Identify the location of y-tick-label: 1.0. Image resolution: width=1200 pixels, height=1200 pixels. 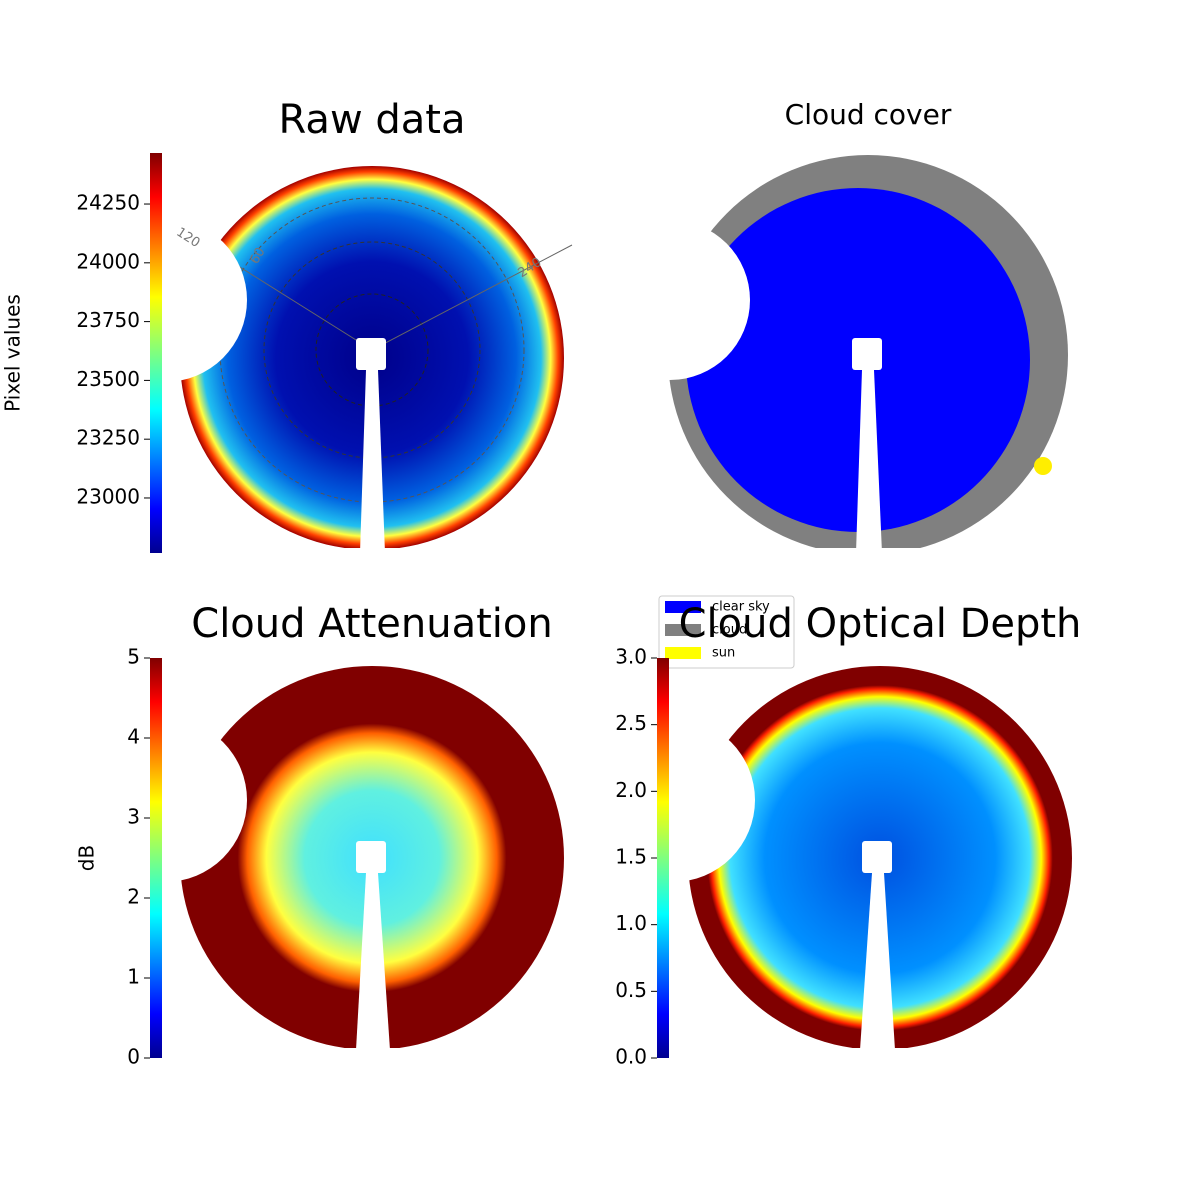
(631, 923).